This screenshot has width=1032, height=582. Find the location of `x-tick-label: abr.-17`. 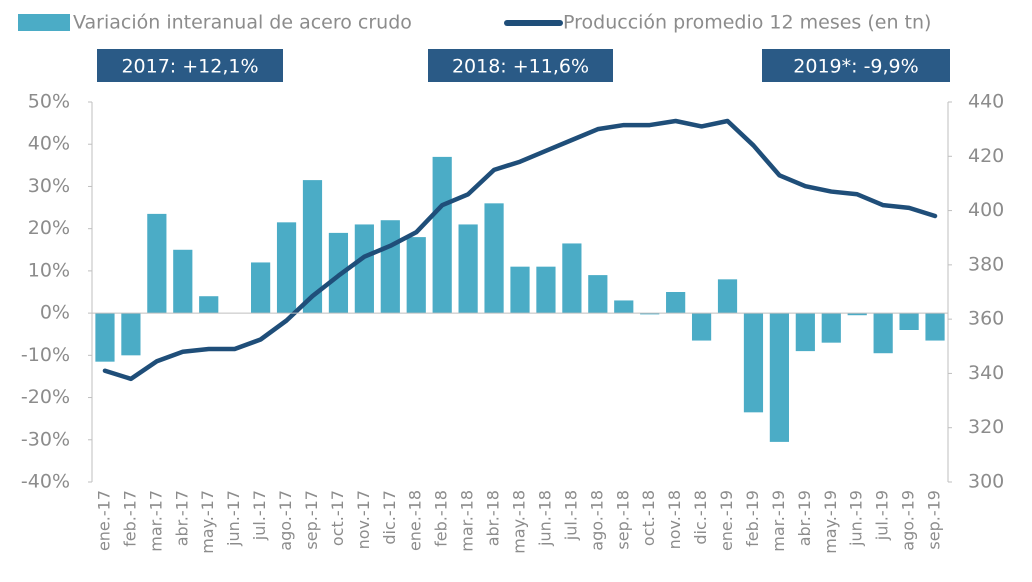

x-tick-label: abr.-17 is located at coordinates (181, 518).